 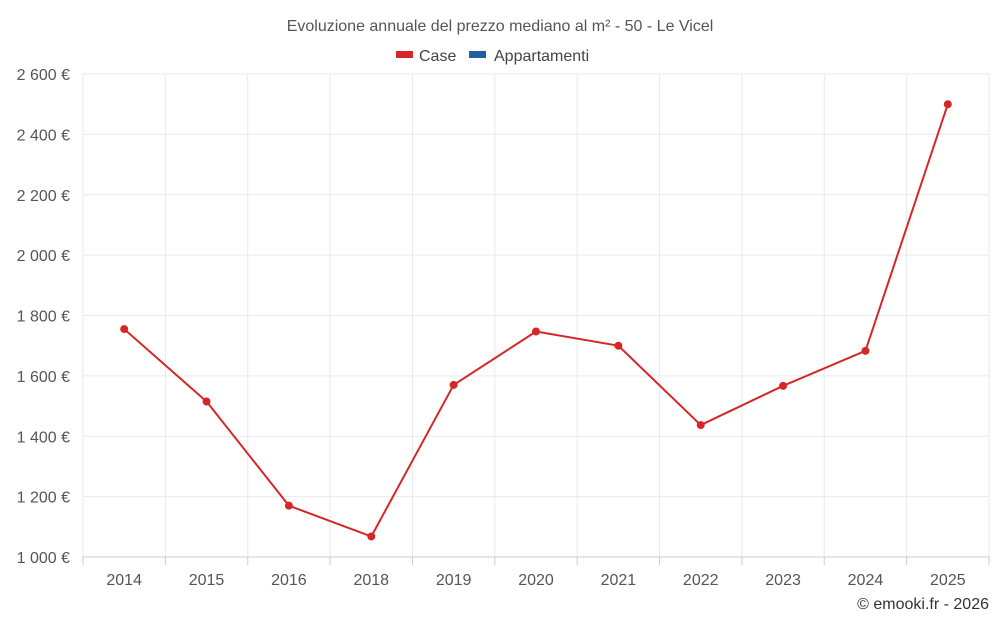 What do you see at coordinates (783, 580) in the screenshot?
I see `x-tick-label: 2023` at bounding box center [783, 580].